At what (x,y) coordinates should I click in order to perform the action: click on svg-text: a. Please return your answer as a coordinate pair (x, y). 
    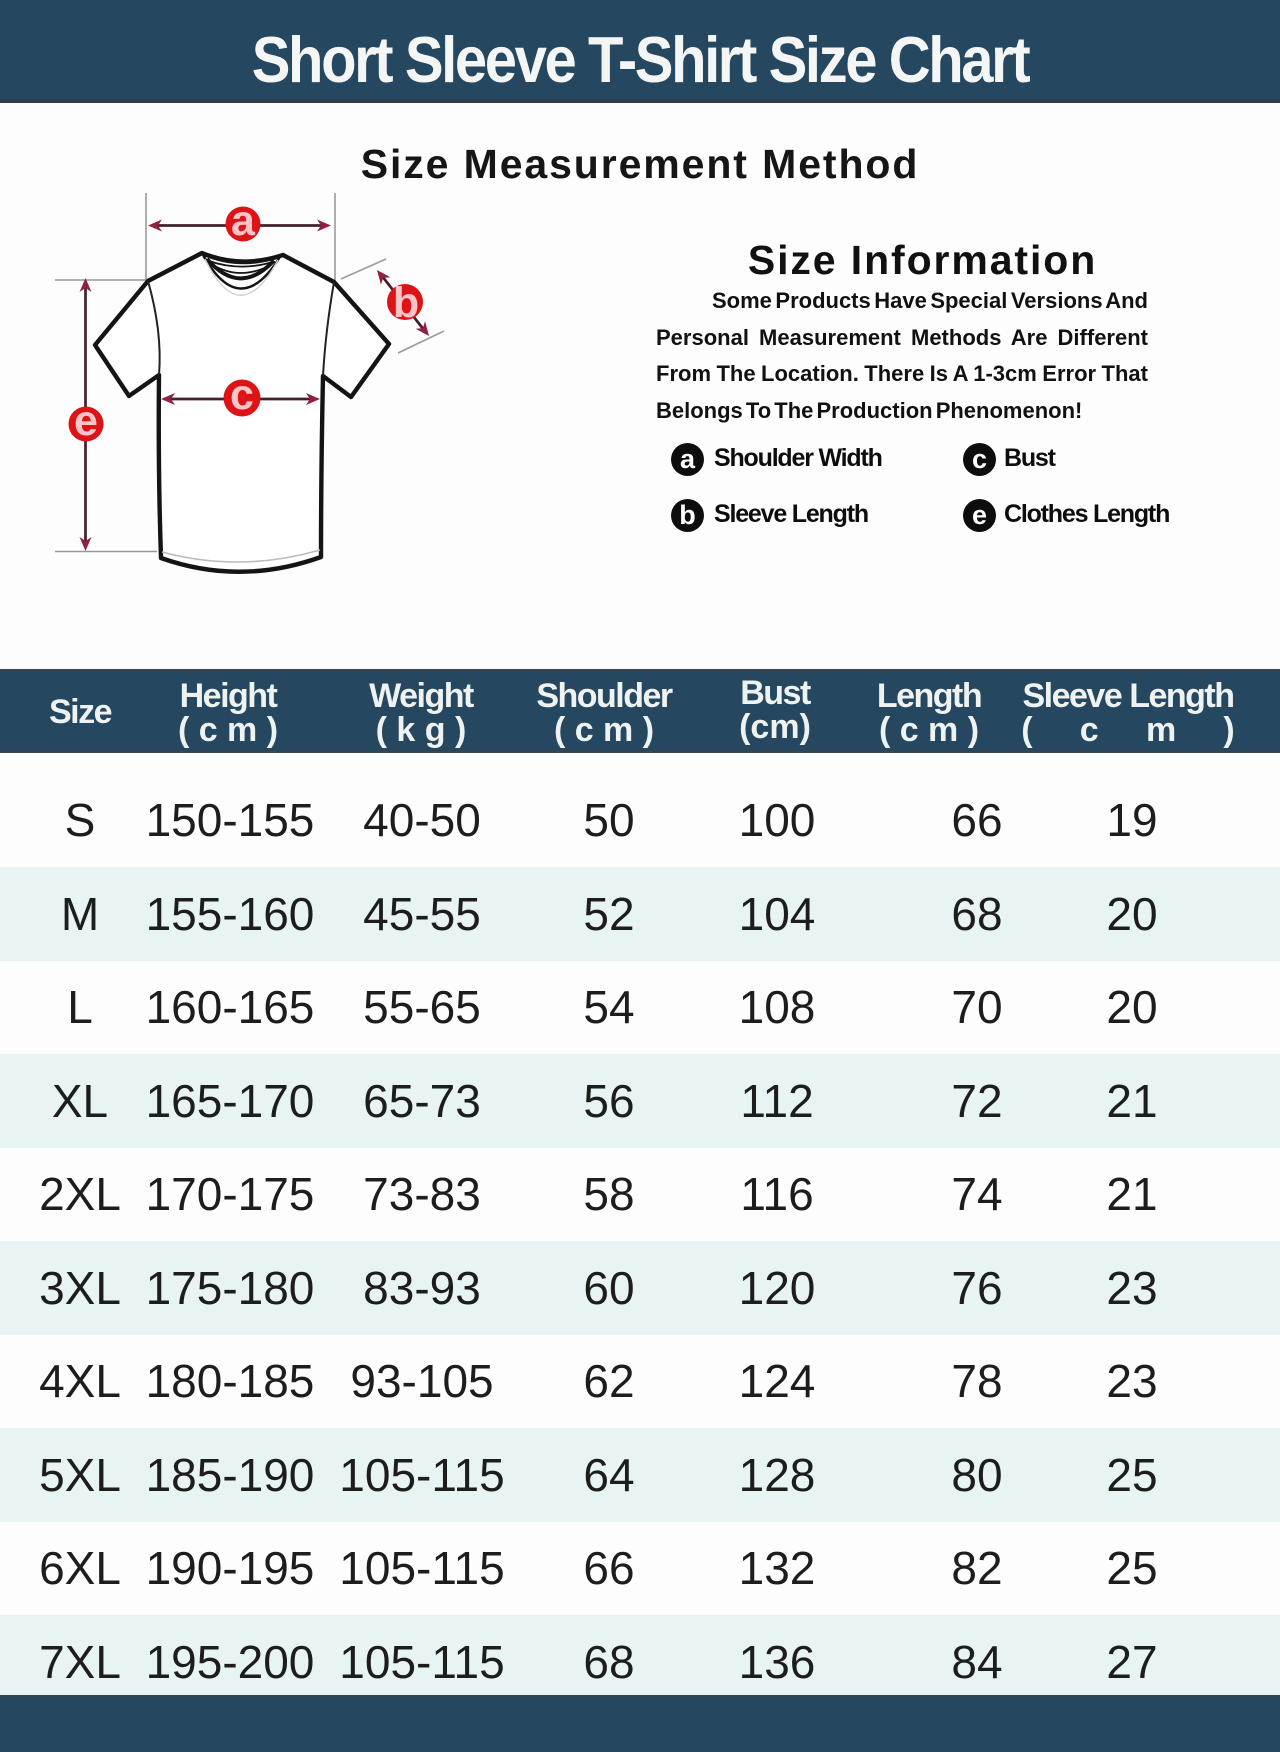
    Looking at the image, I should click on (243, 221).